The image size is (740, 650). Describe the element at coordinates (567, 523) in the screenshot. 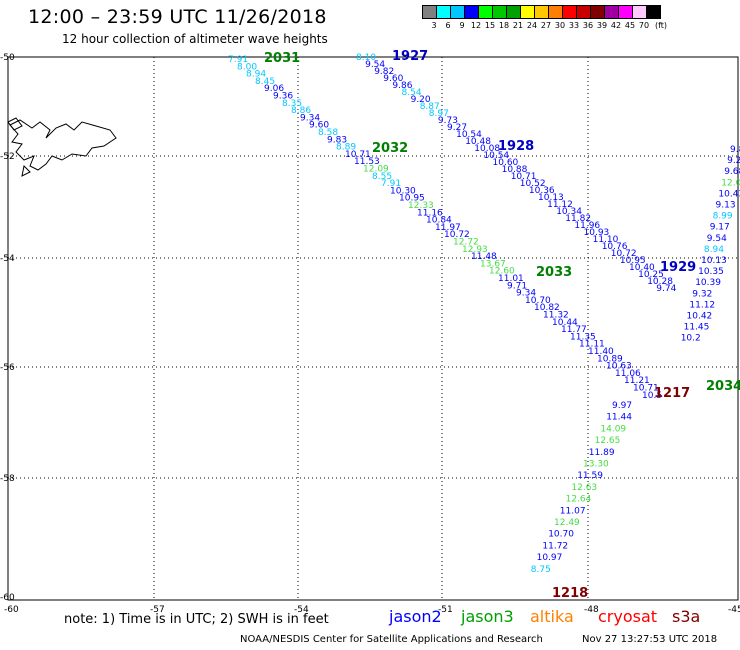

I see `swh-value: 12.49` at that location.